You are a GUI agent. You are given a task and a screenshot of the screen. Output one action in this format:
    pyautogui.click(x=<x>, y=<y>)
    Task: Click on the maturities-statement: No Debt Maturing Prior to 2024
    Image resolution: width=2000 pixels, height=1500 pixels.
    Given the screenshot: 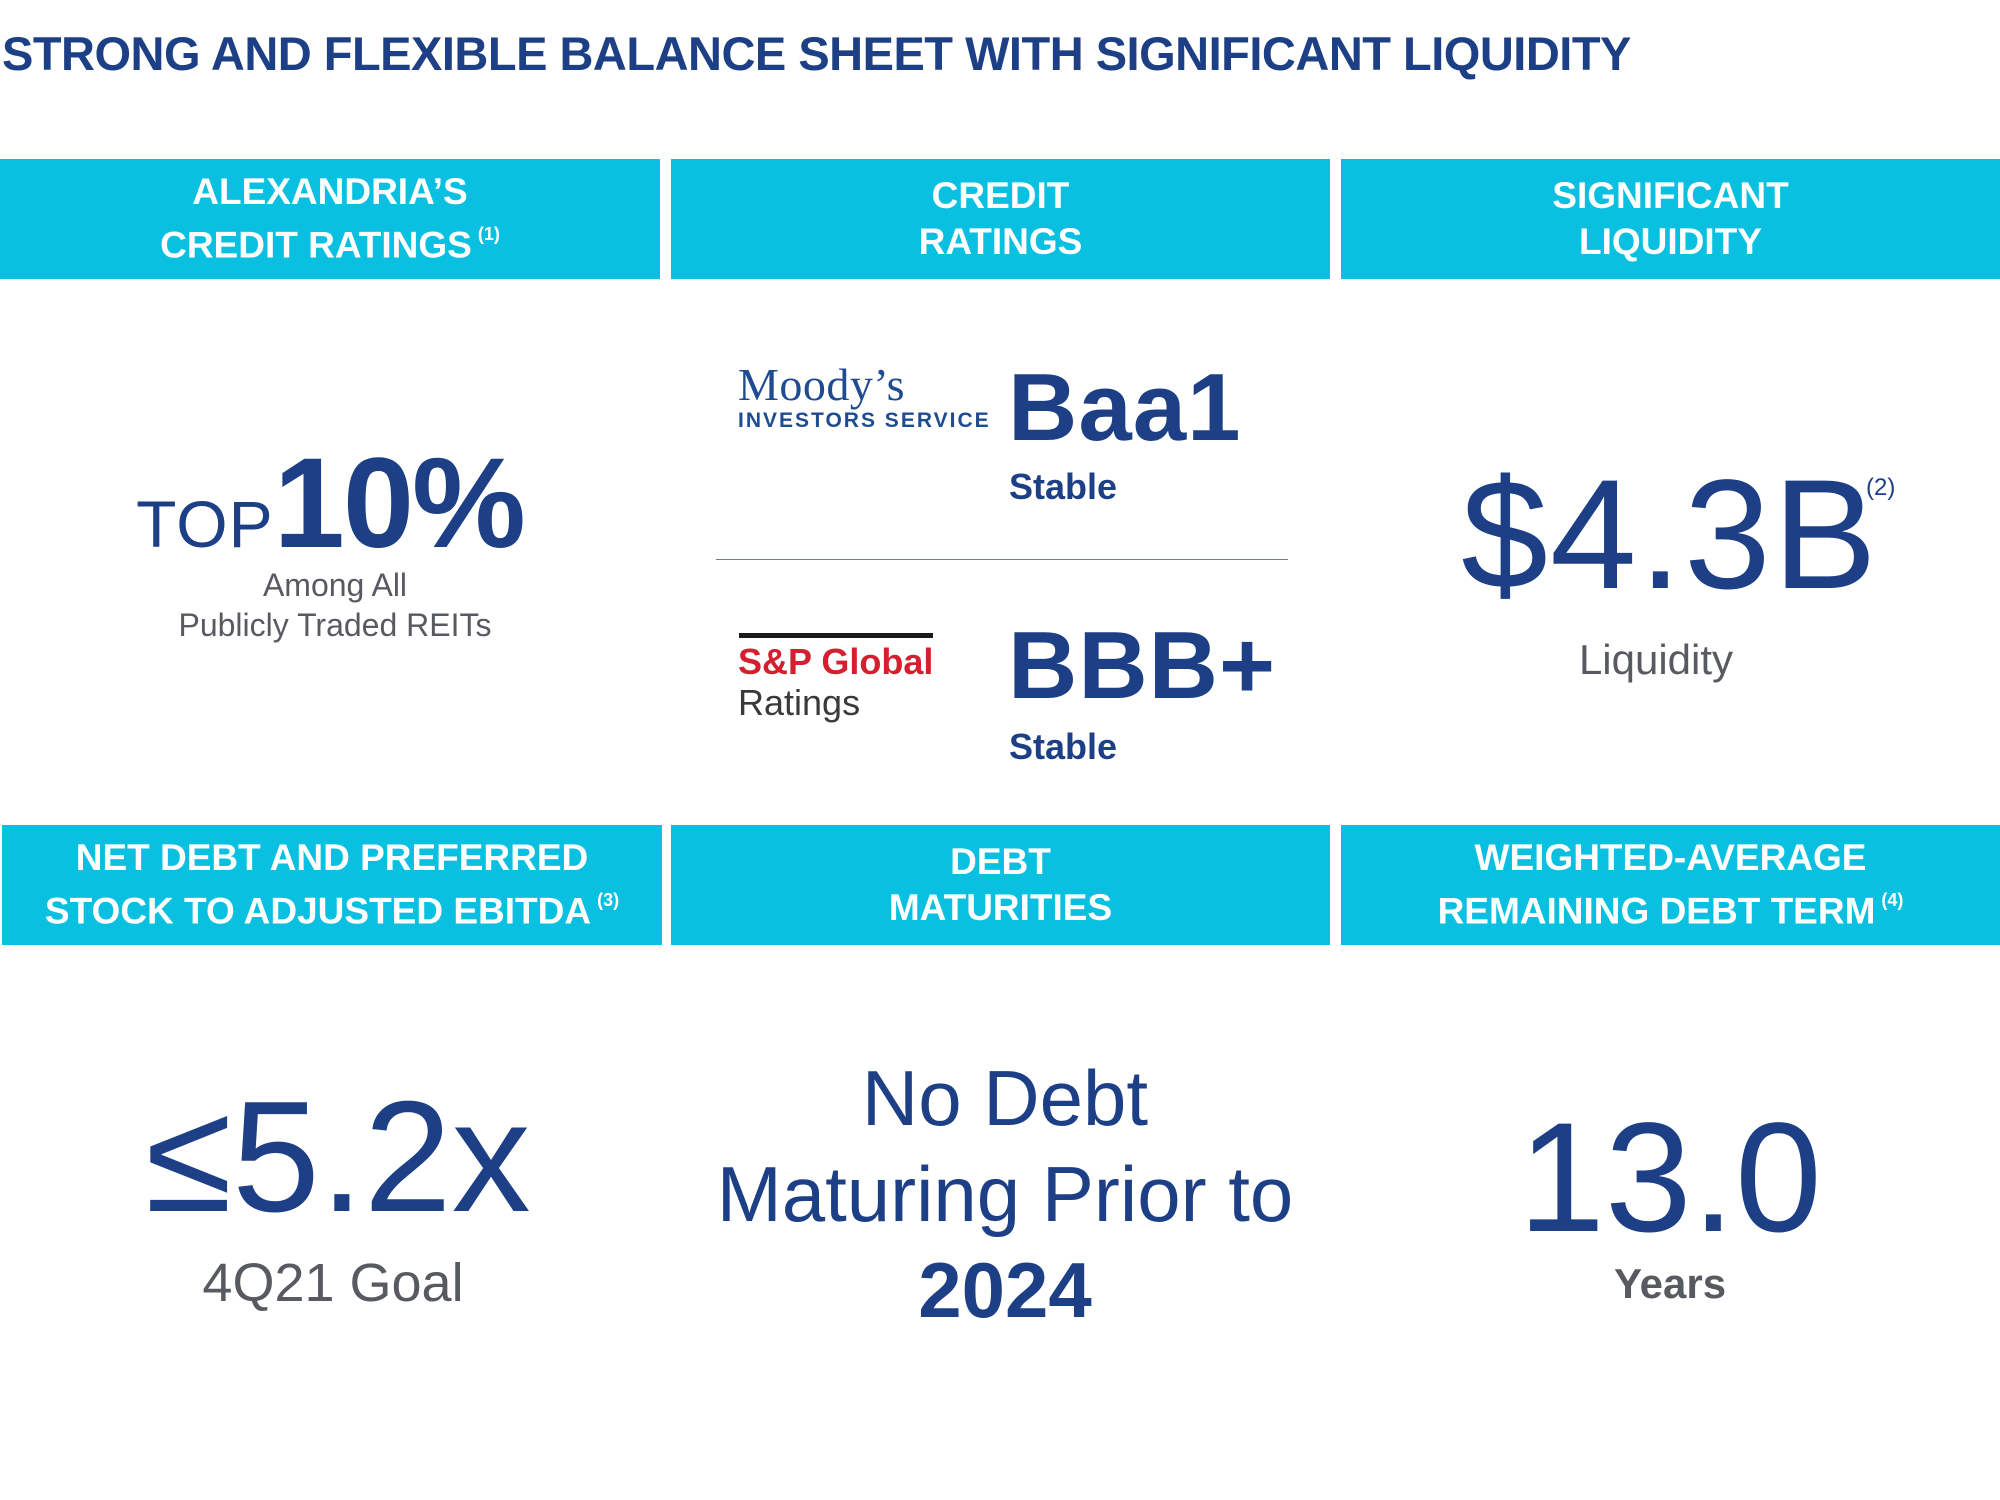 What is the action you would take?
    pyautogui.click(x=1005, y=1194)
    